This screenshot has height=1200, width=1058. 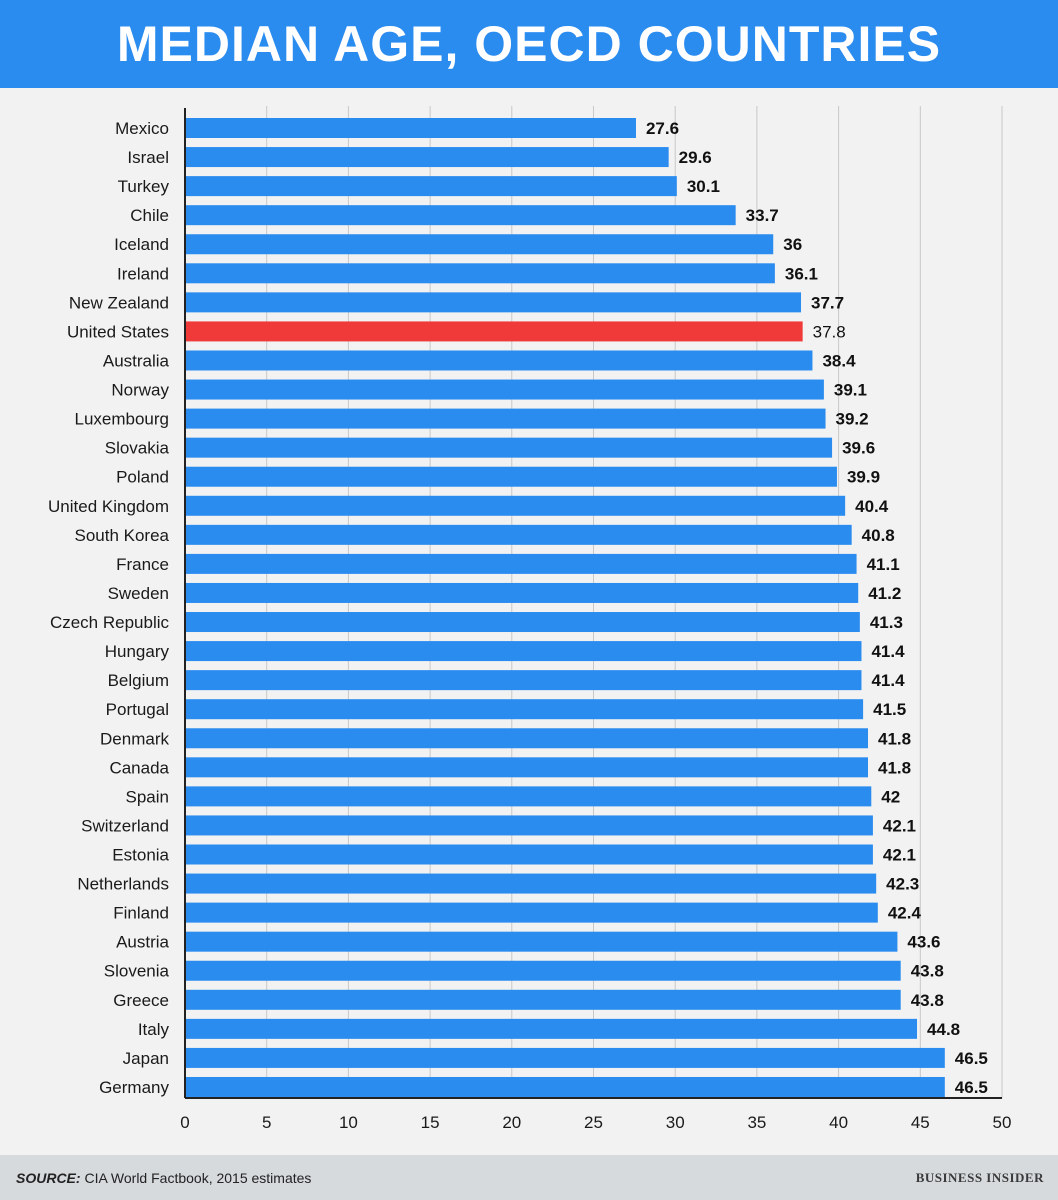 What do you see at coordinates (662, 128) in the screenshot?
I see `data-label: 27.6` at bounding box center [662, 128].